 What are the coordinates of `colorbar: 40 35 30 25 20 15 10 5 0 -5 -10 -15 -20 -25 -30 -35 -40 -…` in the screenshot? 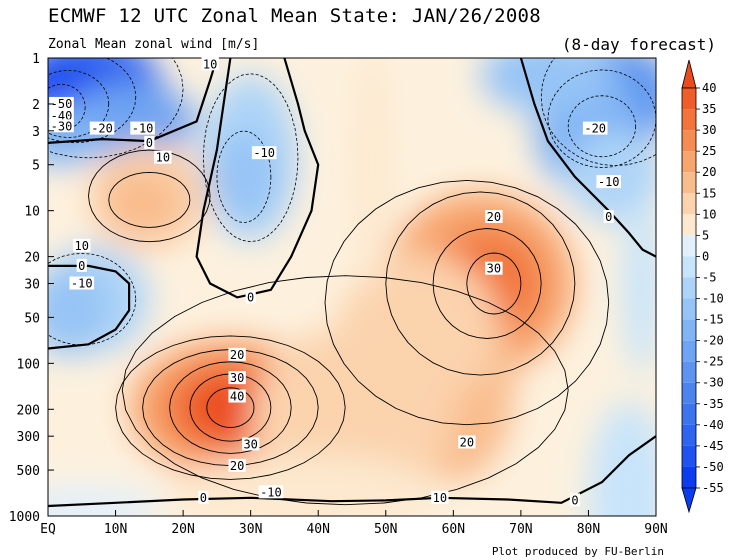 It's located at (702, 286).